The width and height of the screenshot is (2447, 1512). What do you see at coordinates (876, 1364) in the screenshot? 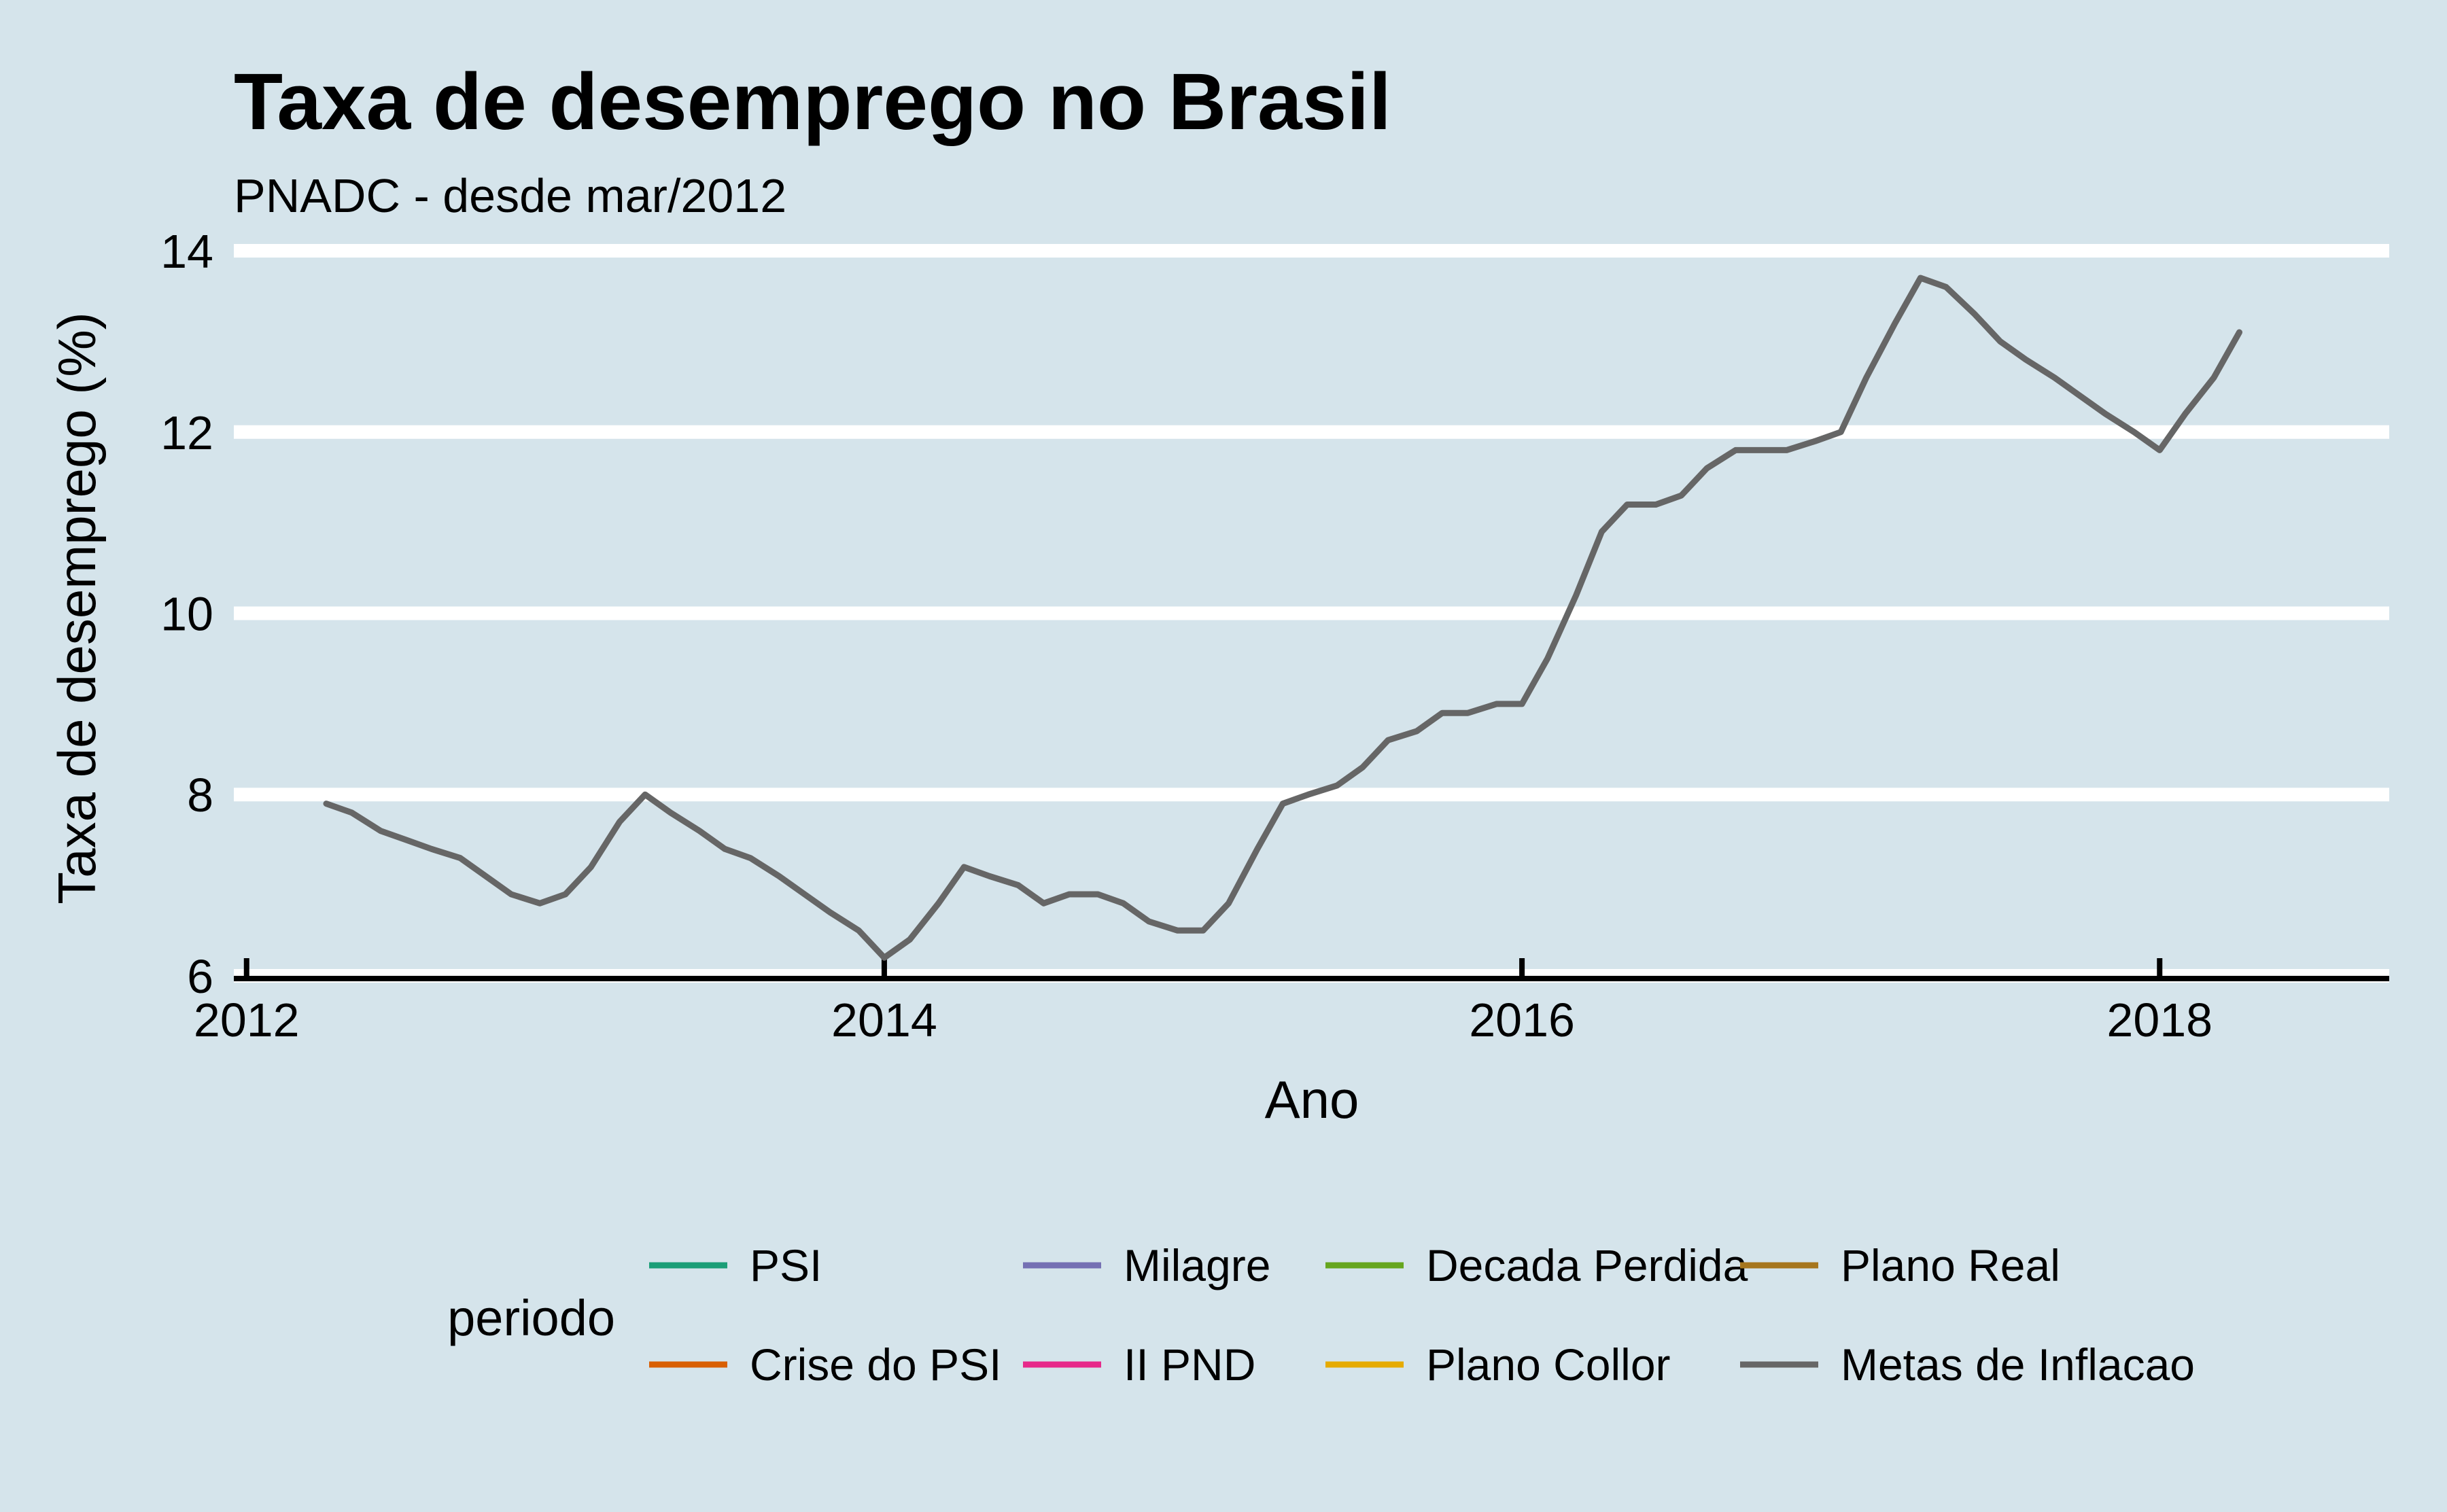
I see `legend-label-1: Crise do PSI` at bounding box center [876, 1364].